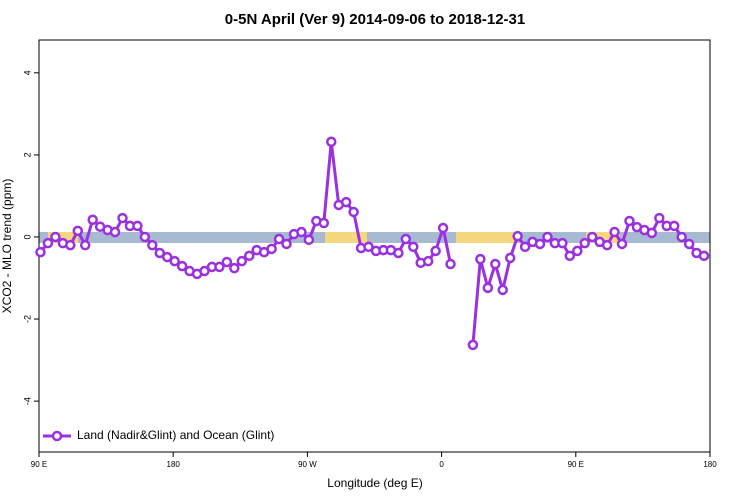 This screenshot has width=750, height=500. Describe the element at coordinates (7, 246) in the screenshot. I see `y-axis-label: XCO2 - MLO trend (ppm)` at that location.